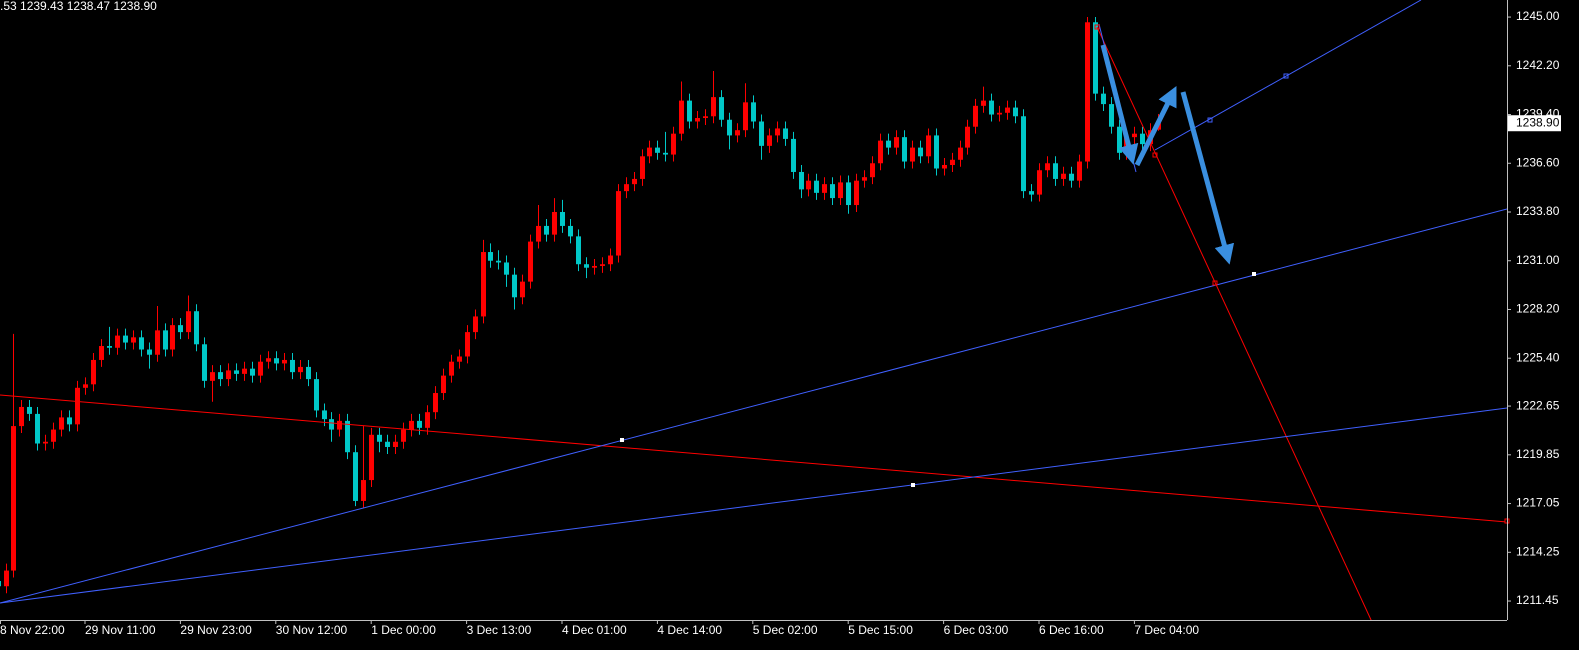 Image resolution: width=1579 pixels, height=650 pixels. Describe the element at coordinates (1538, 551) in the screenshot. I see `y-tick-label: 1214.25` at that location.